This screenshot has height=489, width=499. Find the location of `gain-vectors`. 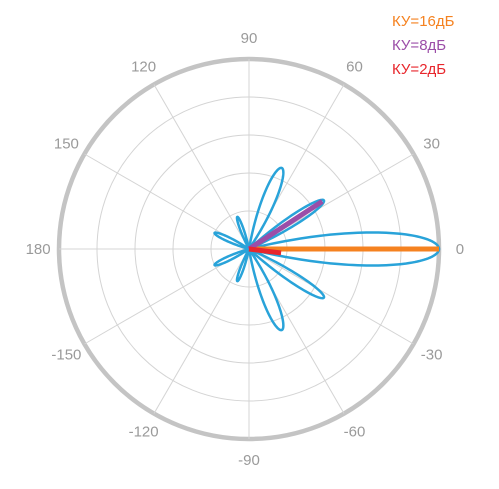

gain-vectors is located at coordinates (343, 227).